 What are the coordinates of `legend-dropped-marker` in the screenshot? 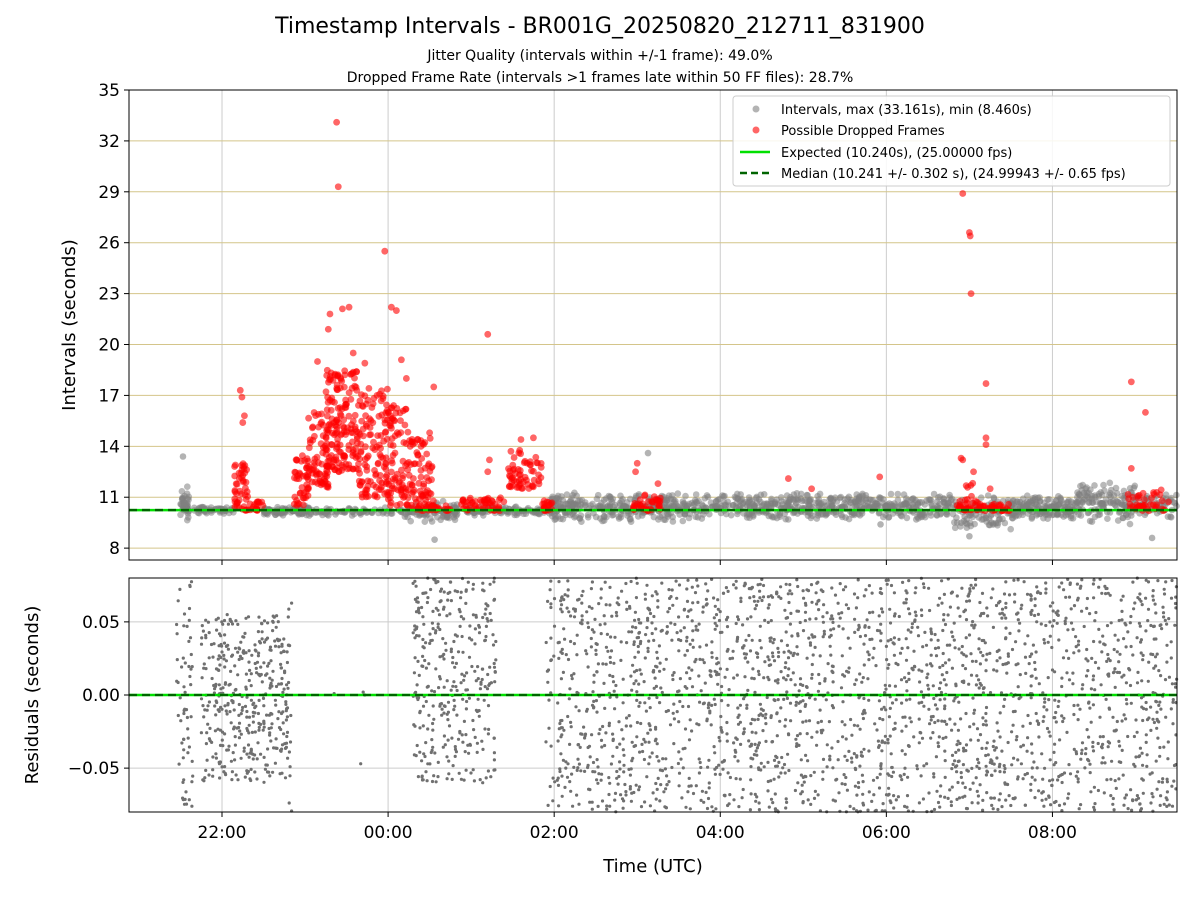 It's located at (756, 130).